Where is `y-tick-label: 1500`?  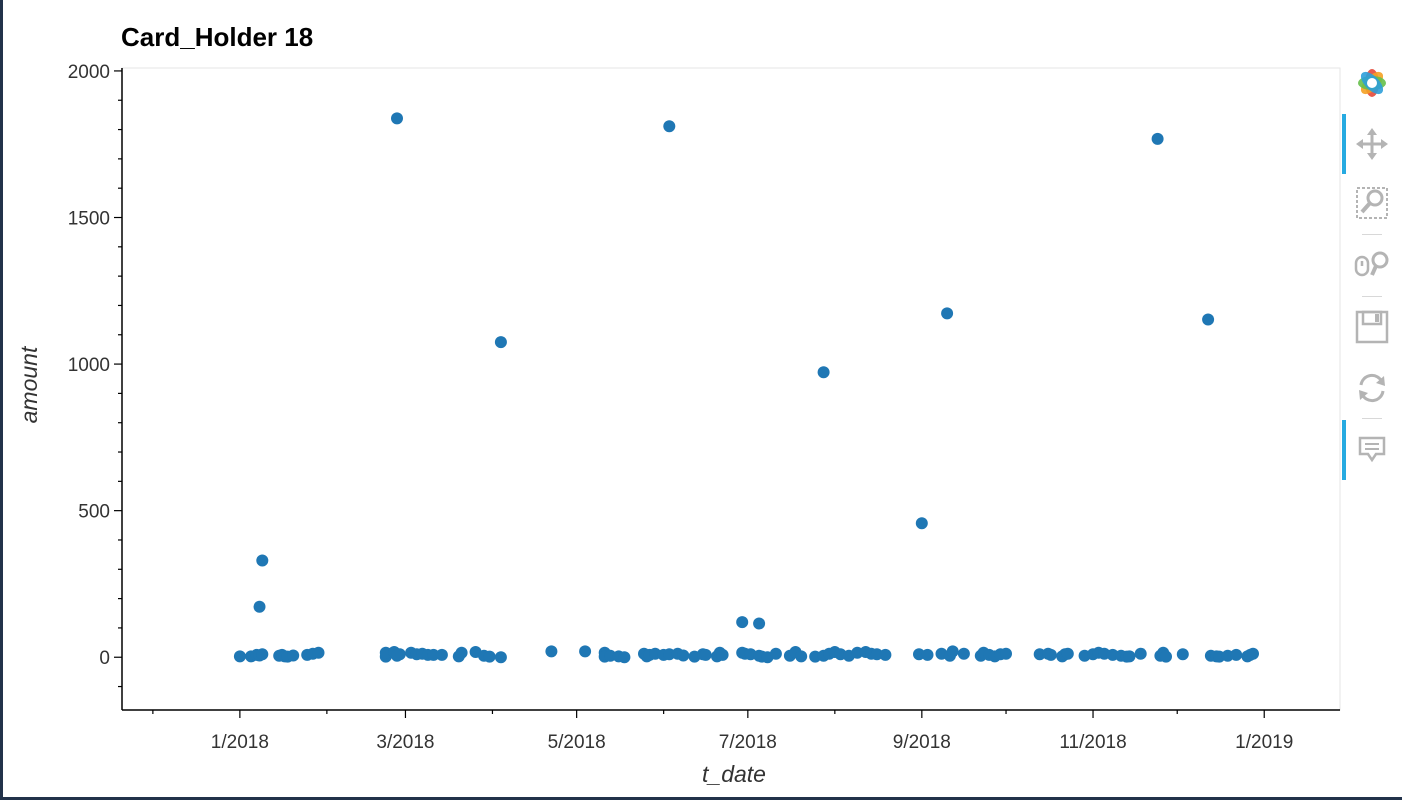 y-tick-label: 1500 is located at coordinates (89, 219).